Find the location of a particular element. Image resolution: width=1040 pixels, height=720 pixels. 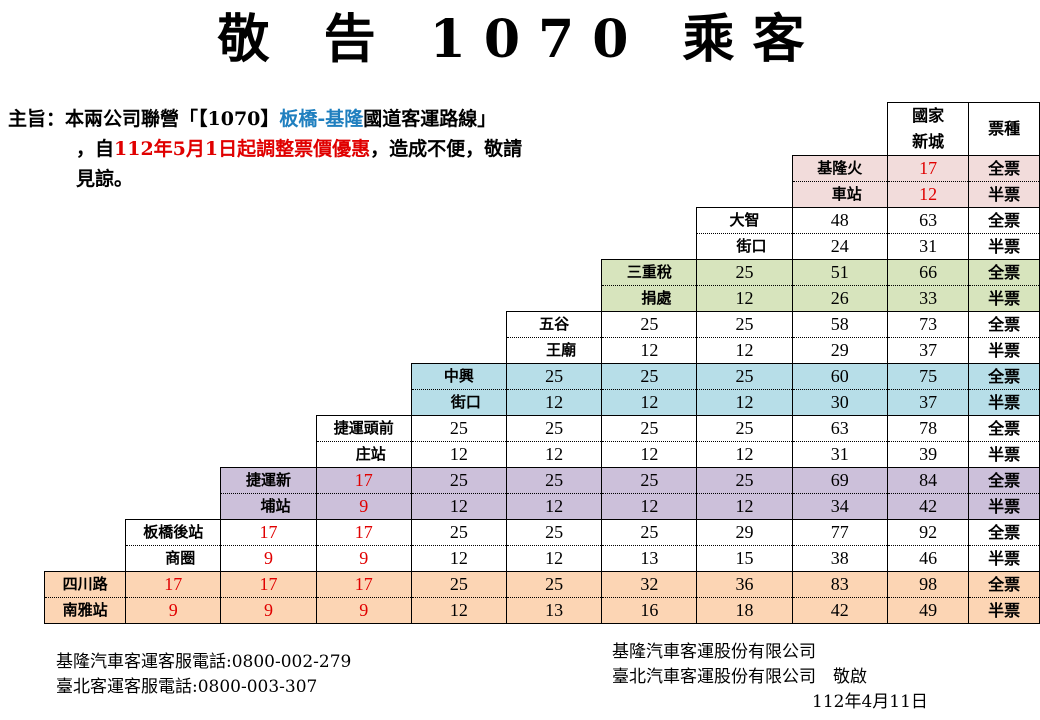

fare-cell: 37 is located at coordinates (928, 350).